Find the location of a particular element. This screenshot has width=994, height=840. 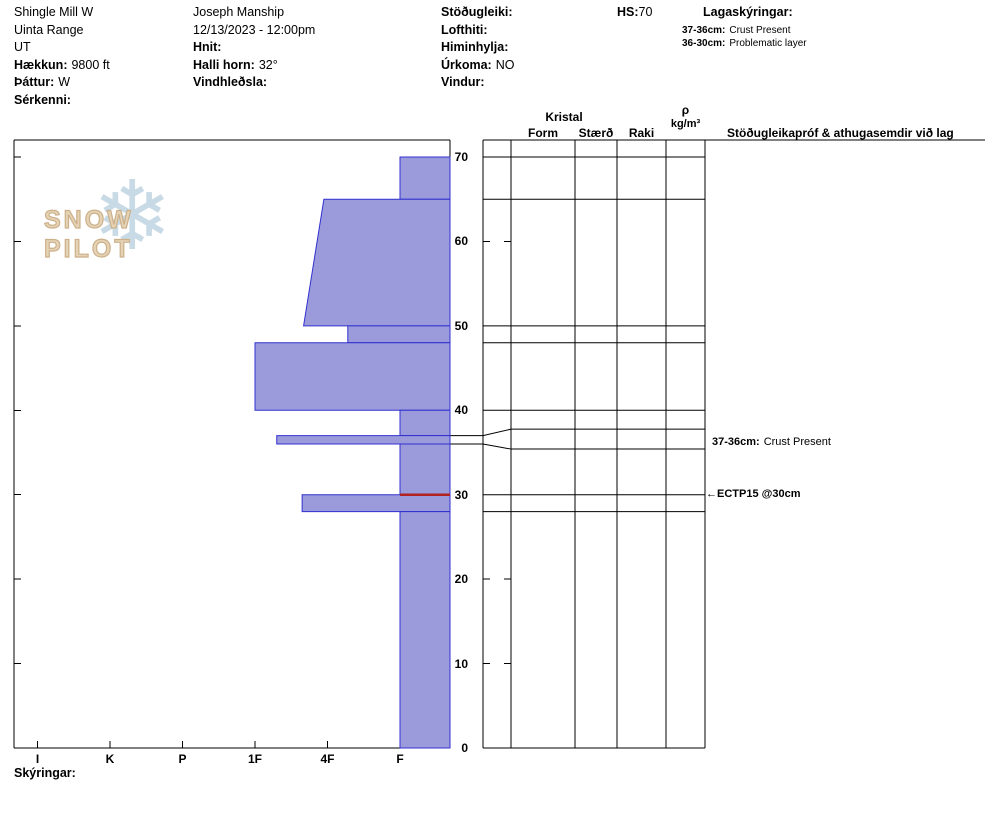

col-header-form: Form is located at coordinates (543, 133).